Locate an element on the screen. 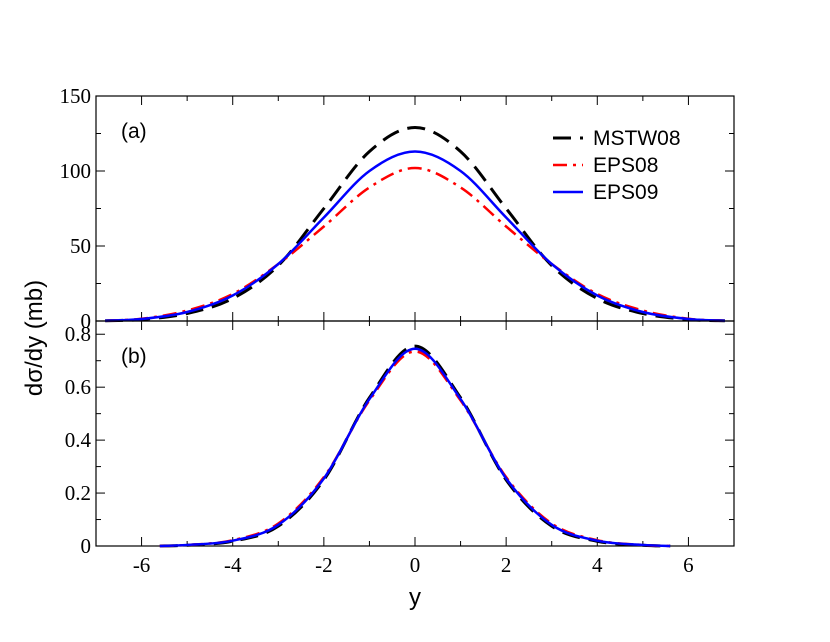 The image size is (830, 642). x-axis-title: y is located at coordinates (415, 597).